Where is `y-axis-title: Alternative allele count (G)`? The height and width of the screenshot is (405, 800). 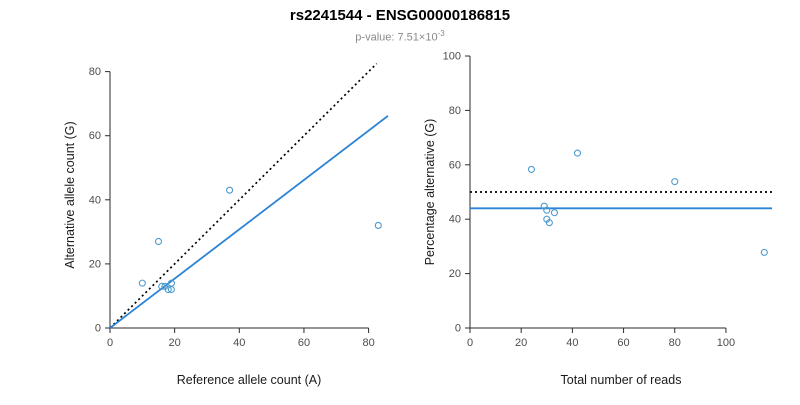
y-axis-title: Alternative allele count (G) is located at coordinates (70, 194).